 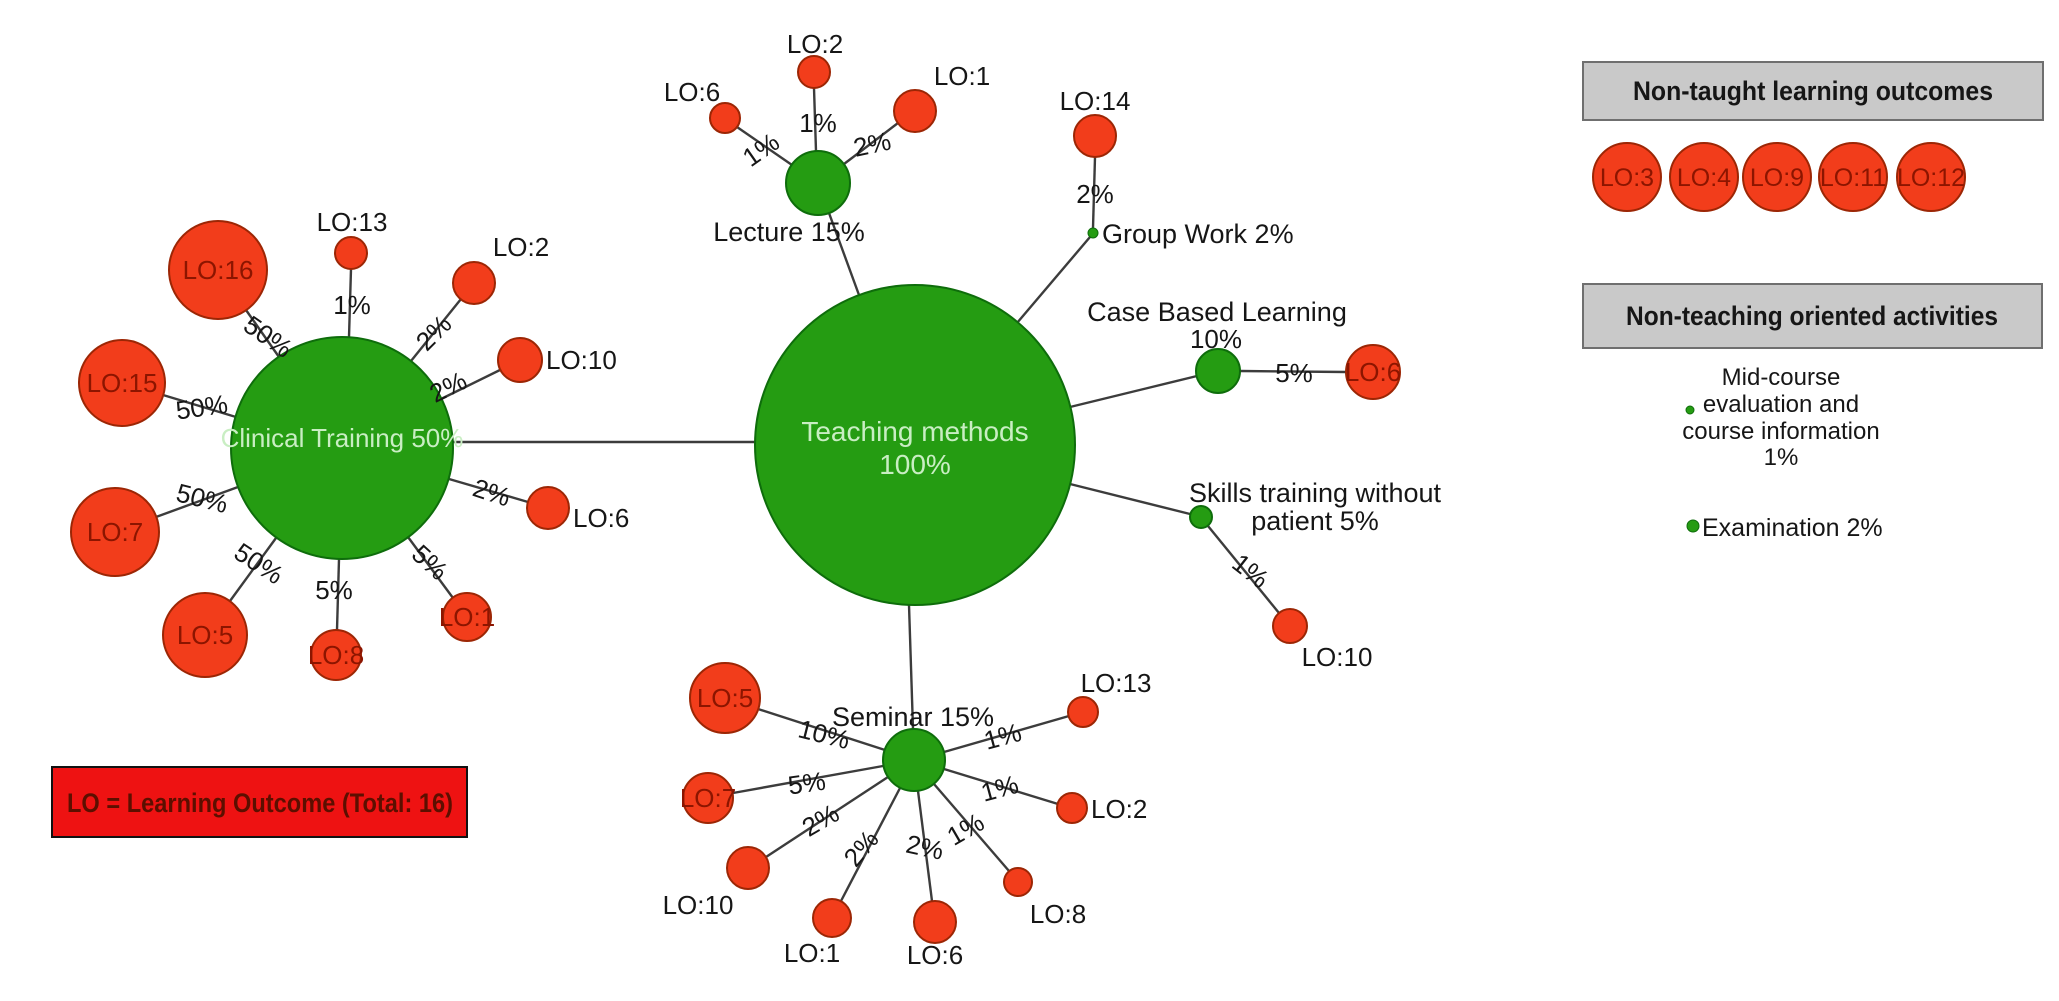 What do you see at coordinates (821, 729) in the screenshot?
I see `edge-seminar-lo5` at bounding box center [821, 729].